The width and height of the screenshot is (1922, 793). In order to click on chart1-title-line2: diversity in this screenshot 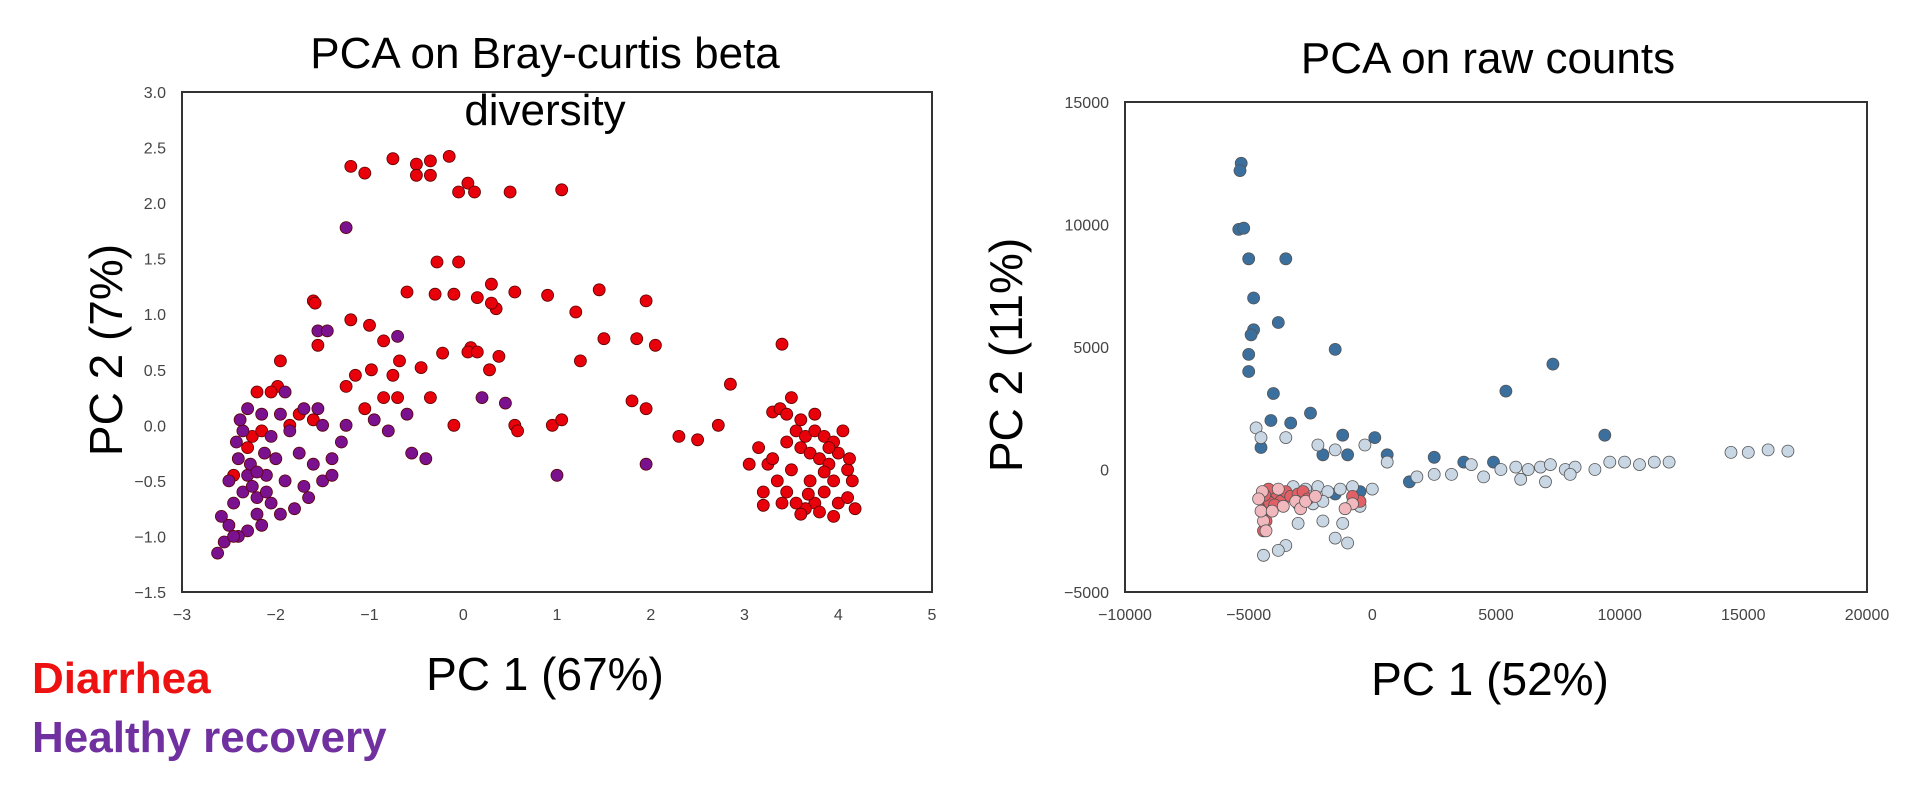, I will do `click(544, 110)`.